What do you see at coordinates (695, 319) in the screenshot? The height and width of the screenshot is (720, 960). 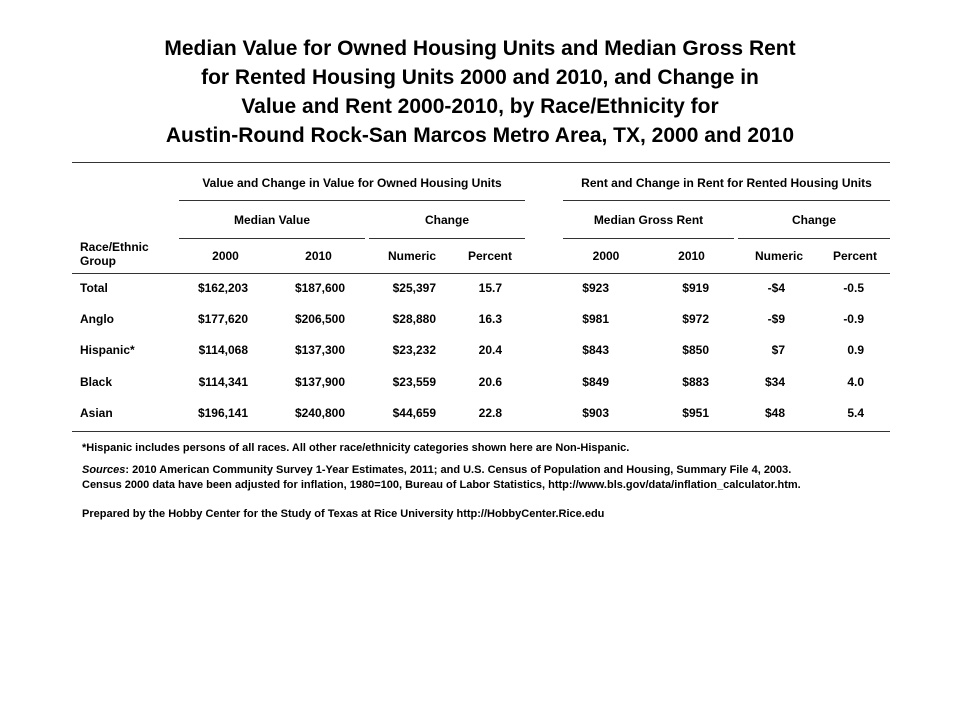 I see `table-cell: $972` at bounding box center [695, 319].